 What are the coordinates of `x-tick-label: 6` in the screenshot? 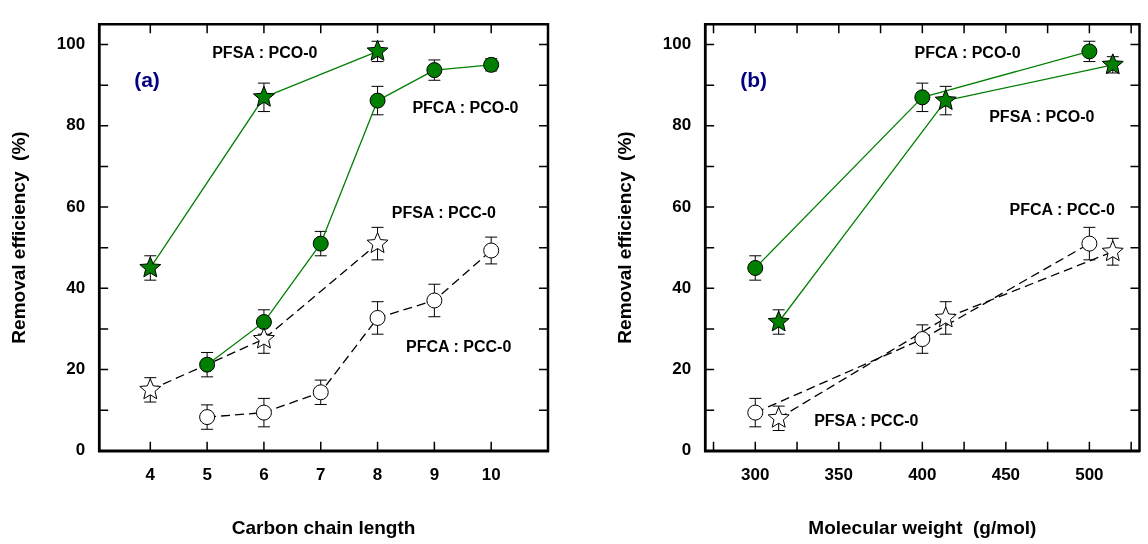 It's located at (264, 474).